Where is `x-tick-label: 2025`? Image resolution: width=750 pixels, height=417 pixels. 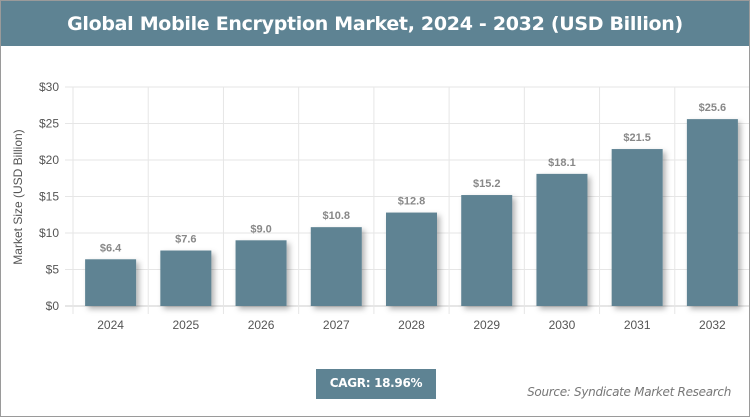
x-tick-label: 2025 is located at coordinates (185, 325).